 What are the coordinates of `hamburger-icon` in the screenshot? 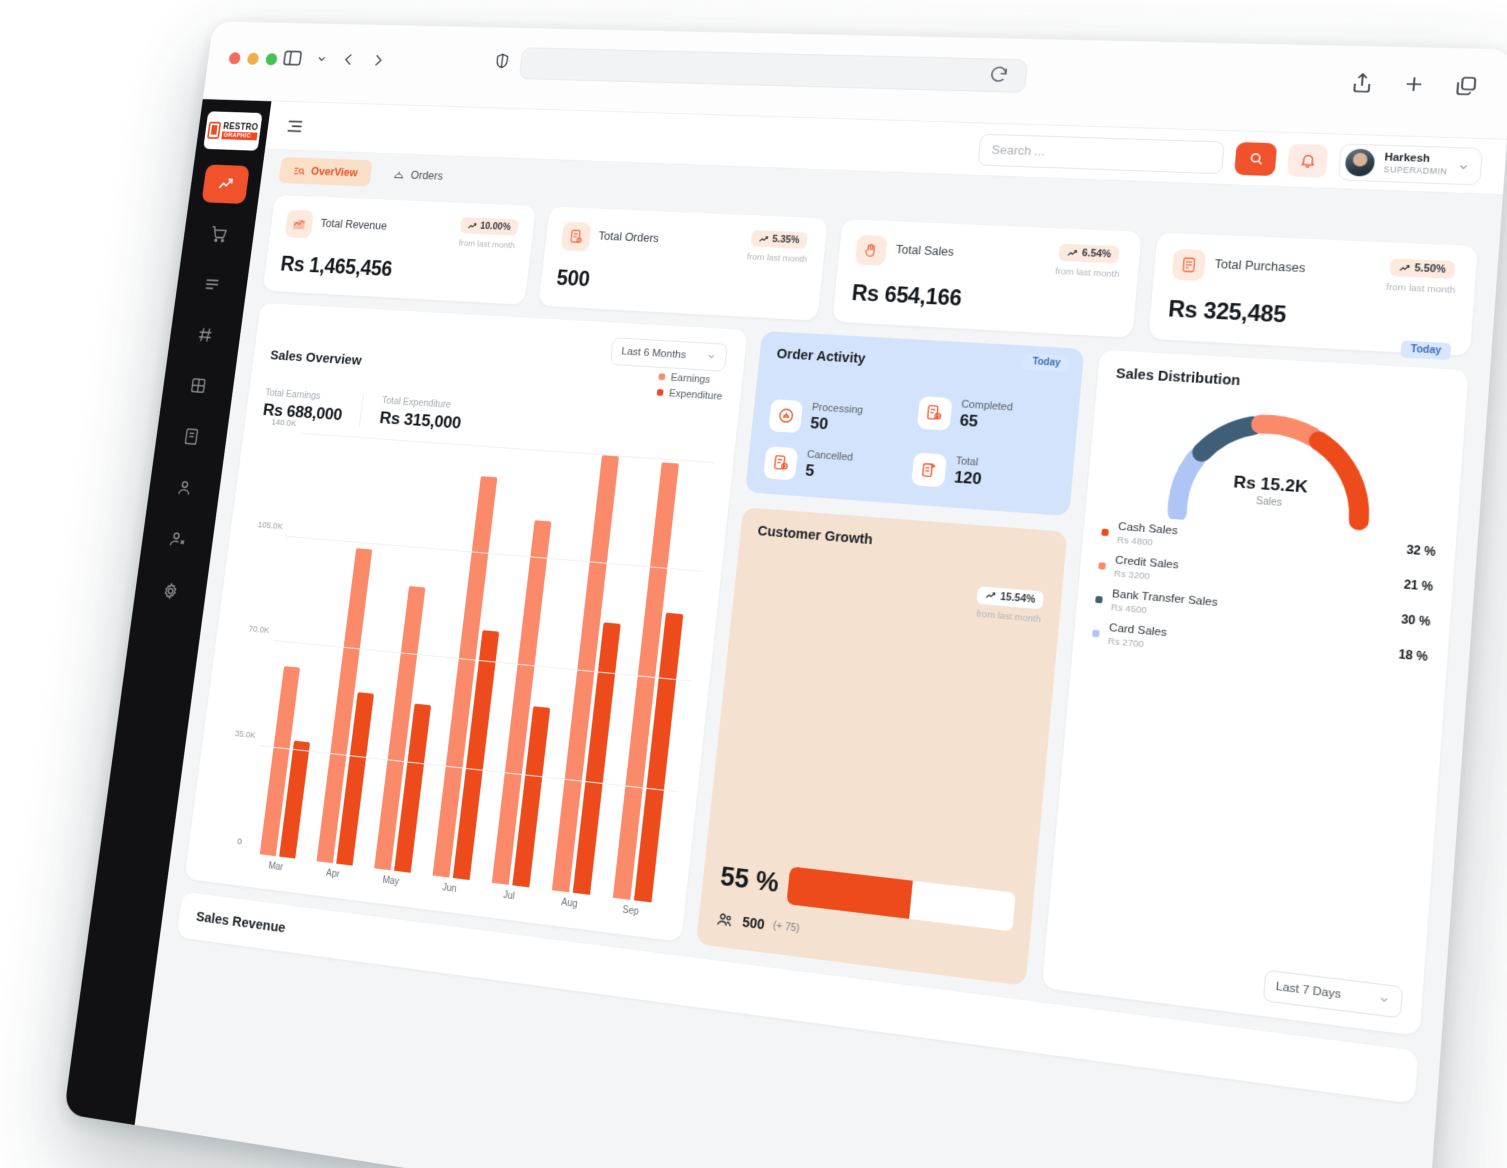 It's located at (295, 126).